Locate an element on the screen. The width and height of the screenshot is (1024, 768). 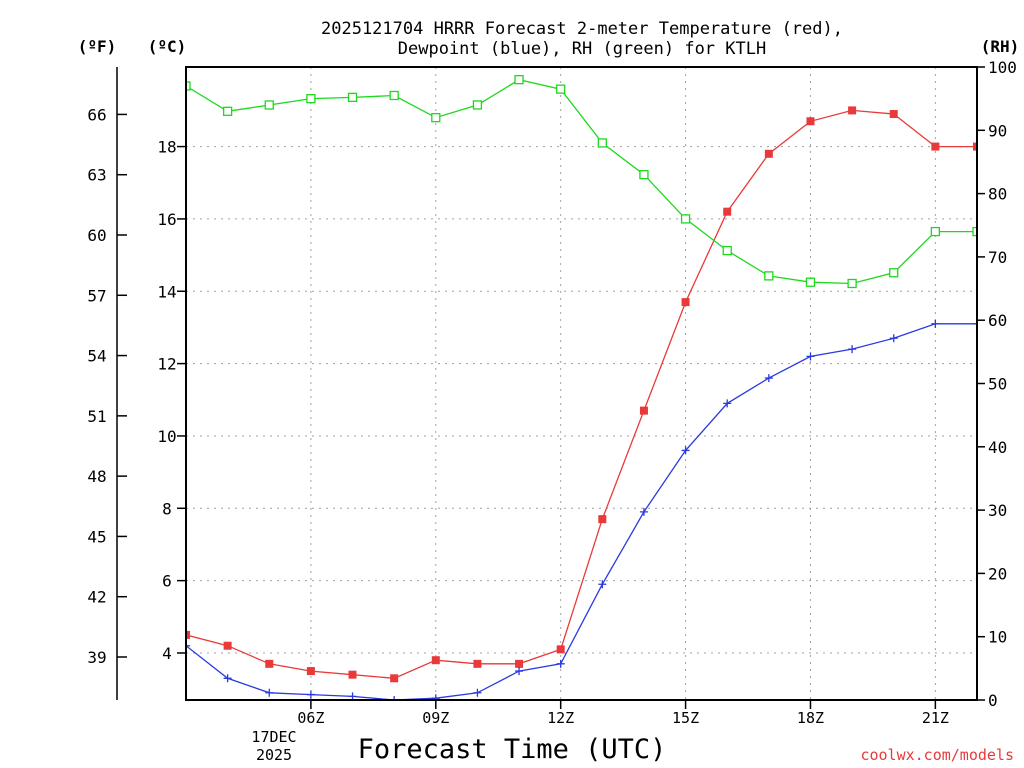
rh-point-6z is located at coordinates (311, 98).